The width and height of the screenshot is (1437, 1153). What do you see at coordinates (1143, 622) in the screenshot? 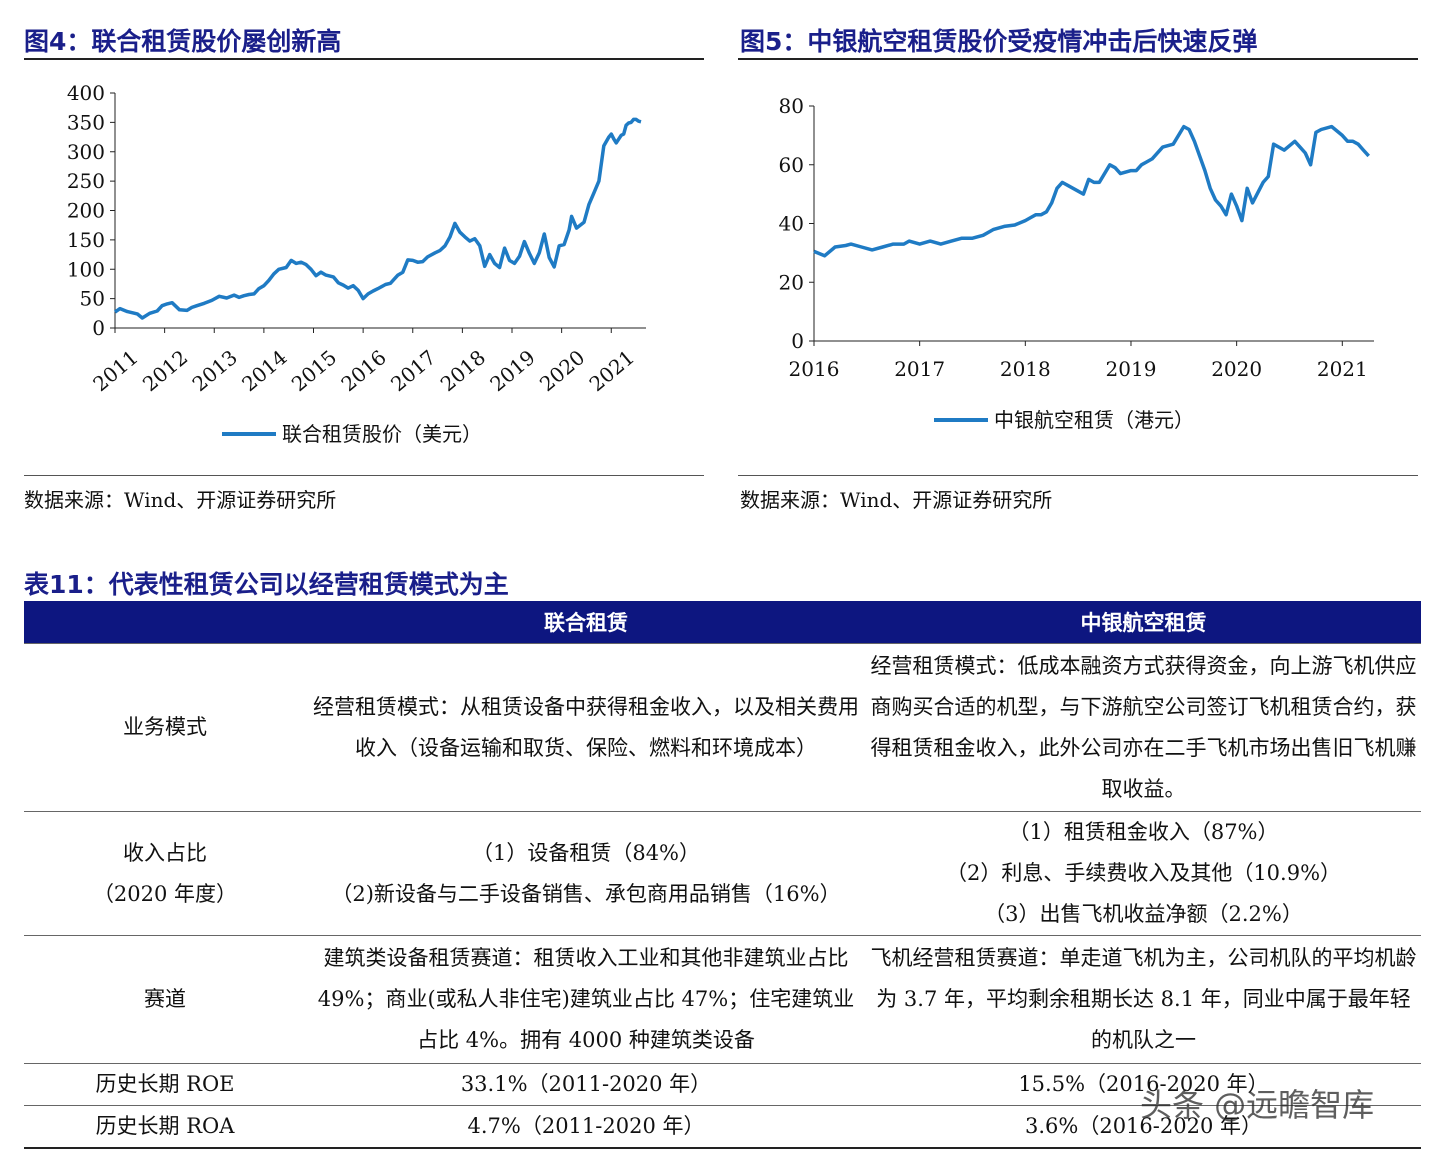
I see `header-boc-aviation: 中银航空租赁` at bounding box center [1143, 622].